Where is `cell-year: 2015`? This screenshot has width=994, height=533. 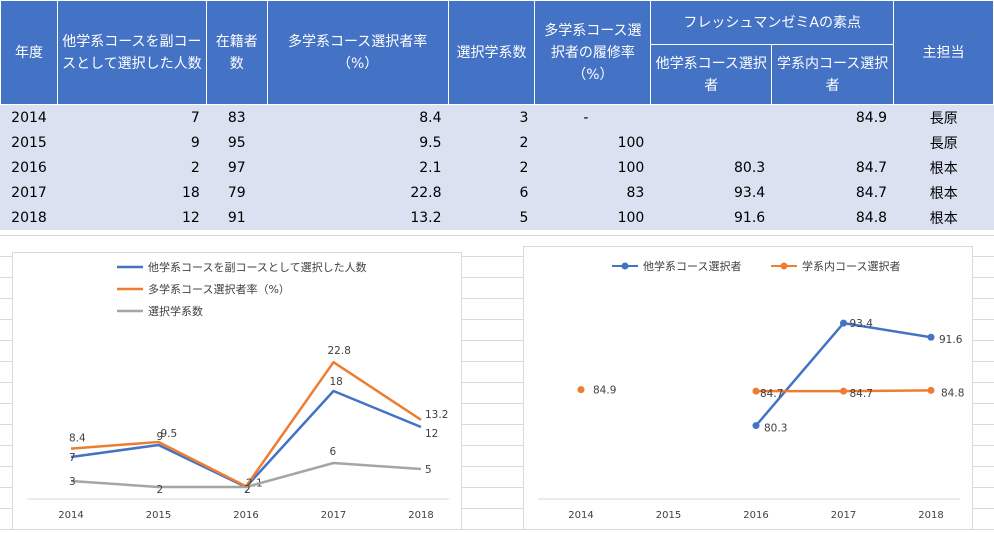
cell-year: 2015 is located at coordinates (29, 142).